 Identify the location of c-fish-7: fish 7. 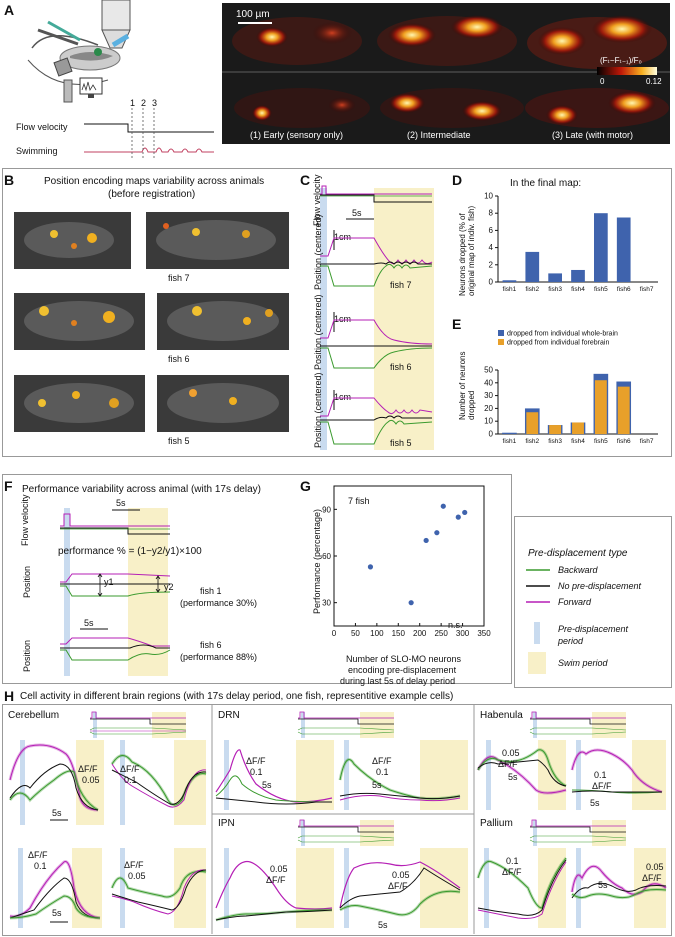
(401, 285).